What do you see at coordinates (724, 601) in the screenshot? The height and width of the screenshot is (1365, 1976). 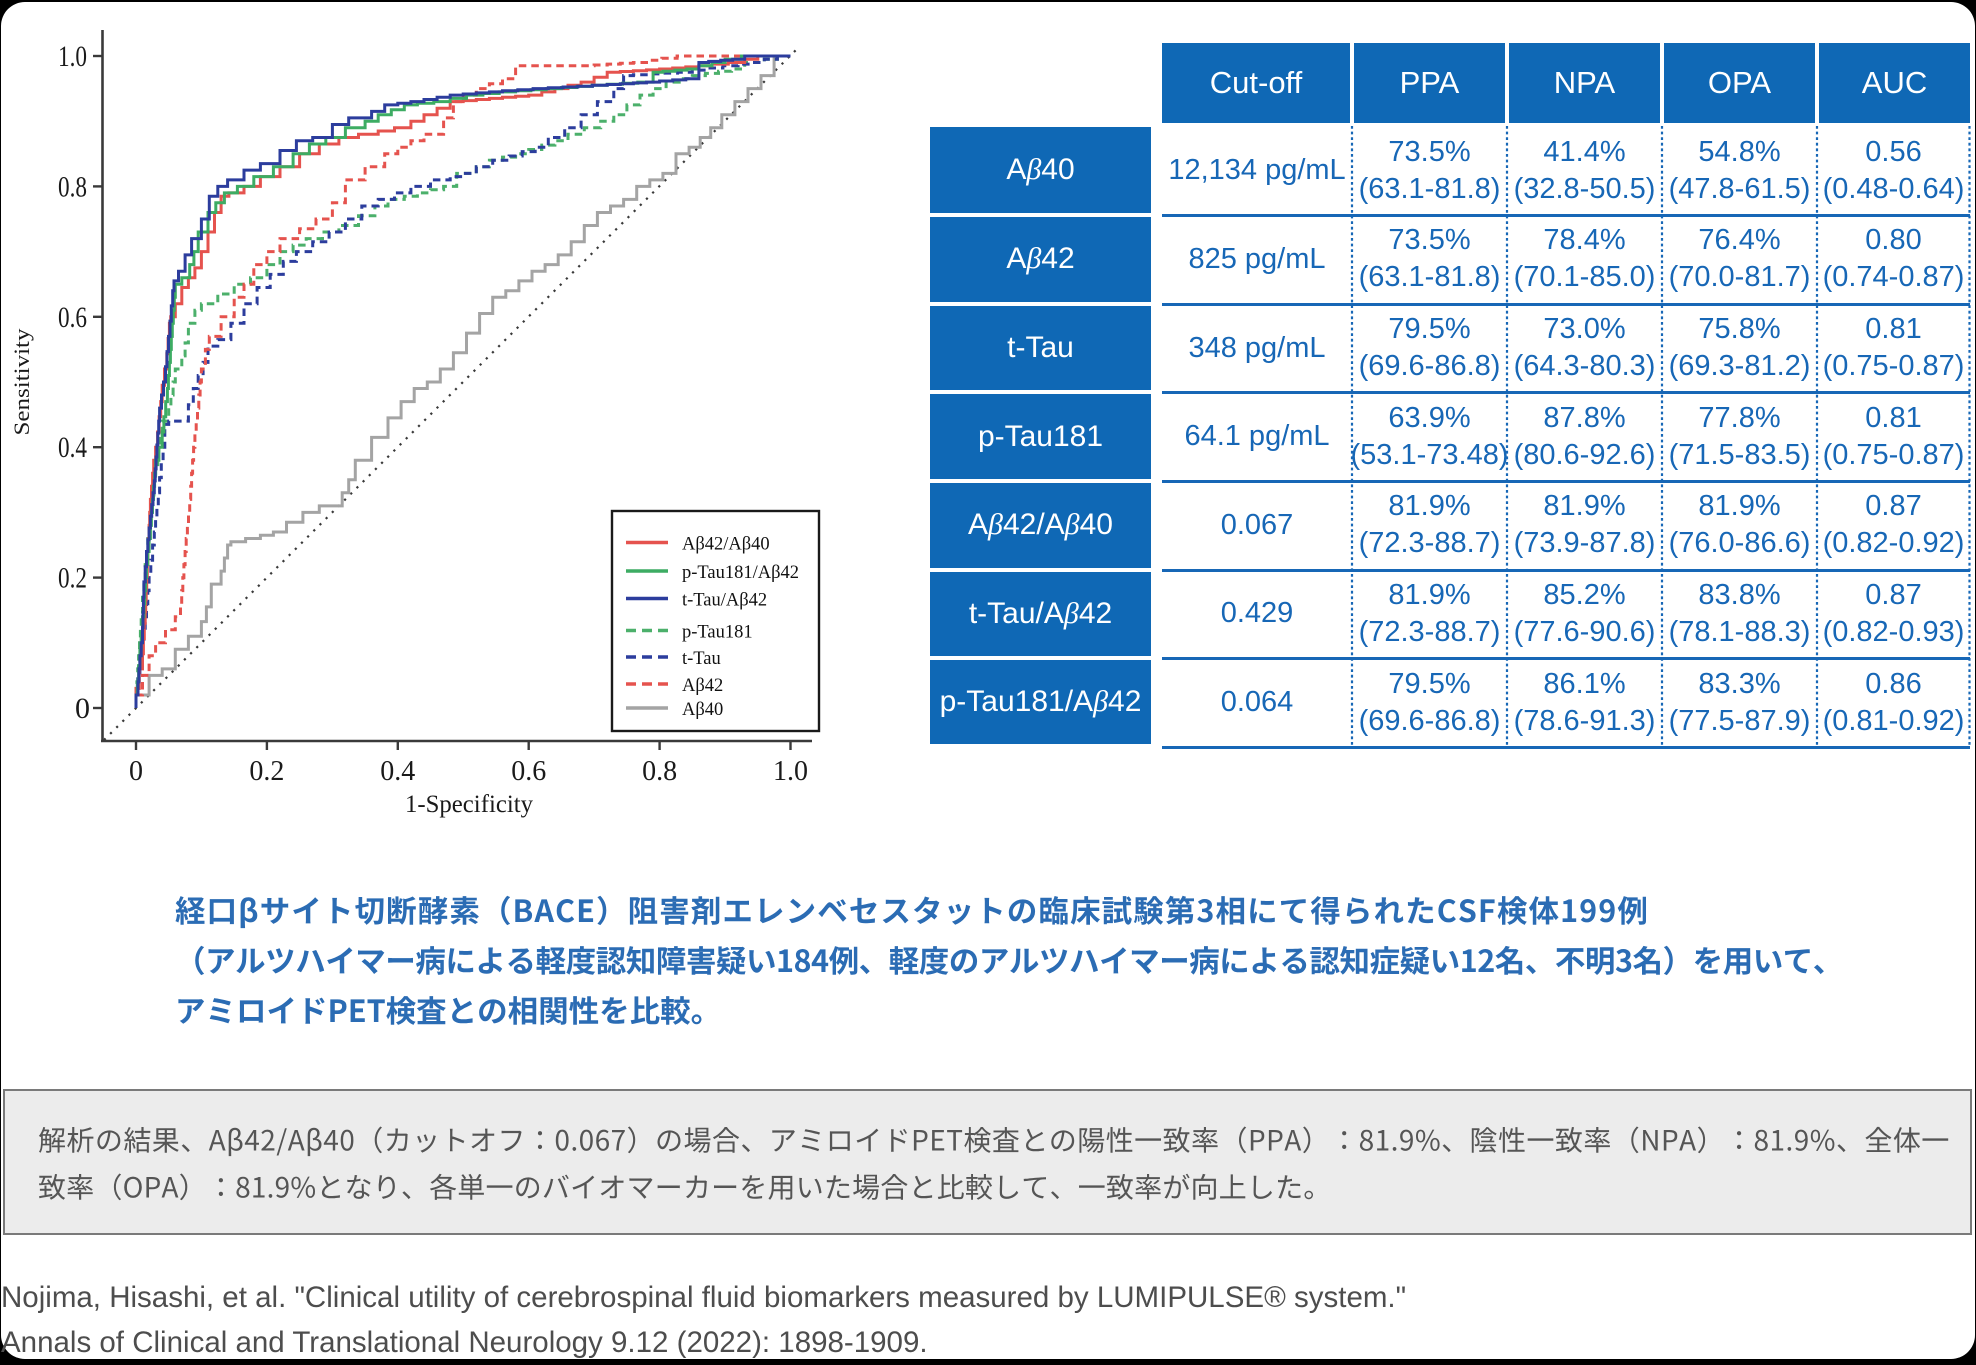 I see `svg-text: t-Tau/Aβ42` at bounding box center [724, 601].